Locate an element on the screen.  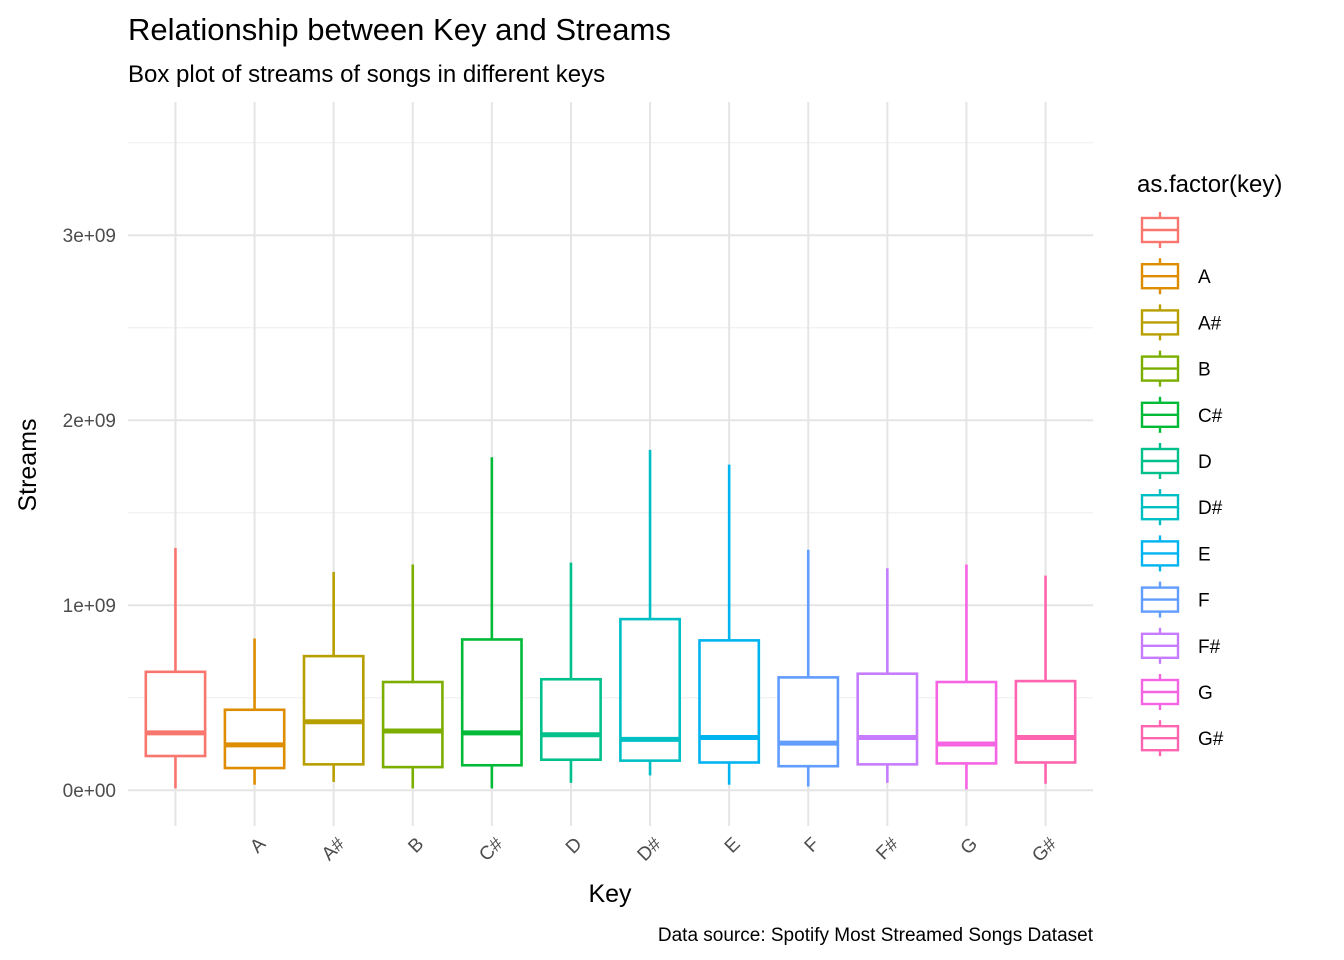
legend-item-d-sharp: D# is located at coordinates (1181, 507).